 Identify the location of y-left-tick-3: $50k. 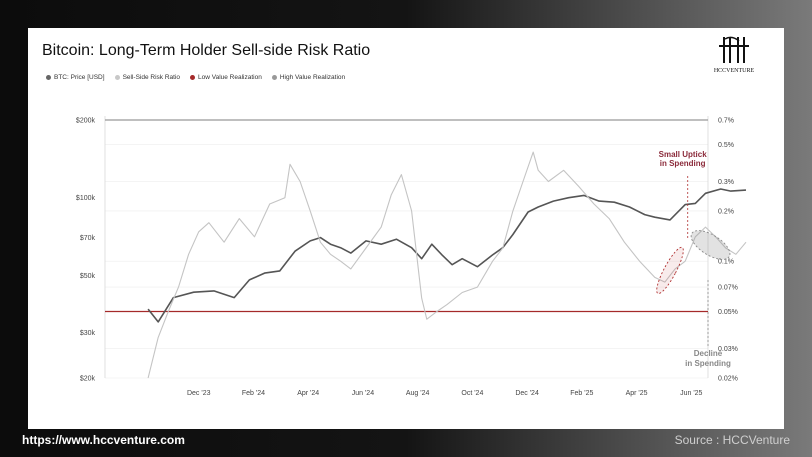
(88, 276).